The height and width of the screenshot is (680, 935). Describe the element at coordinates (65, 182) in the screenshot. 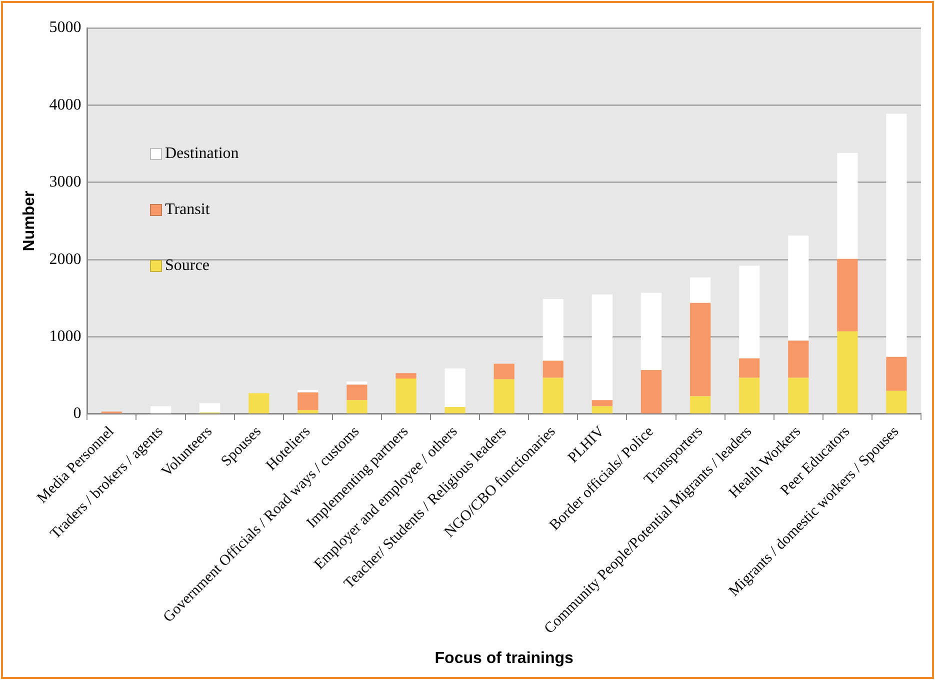

I see `y-tick-label: 3000` at that location.